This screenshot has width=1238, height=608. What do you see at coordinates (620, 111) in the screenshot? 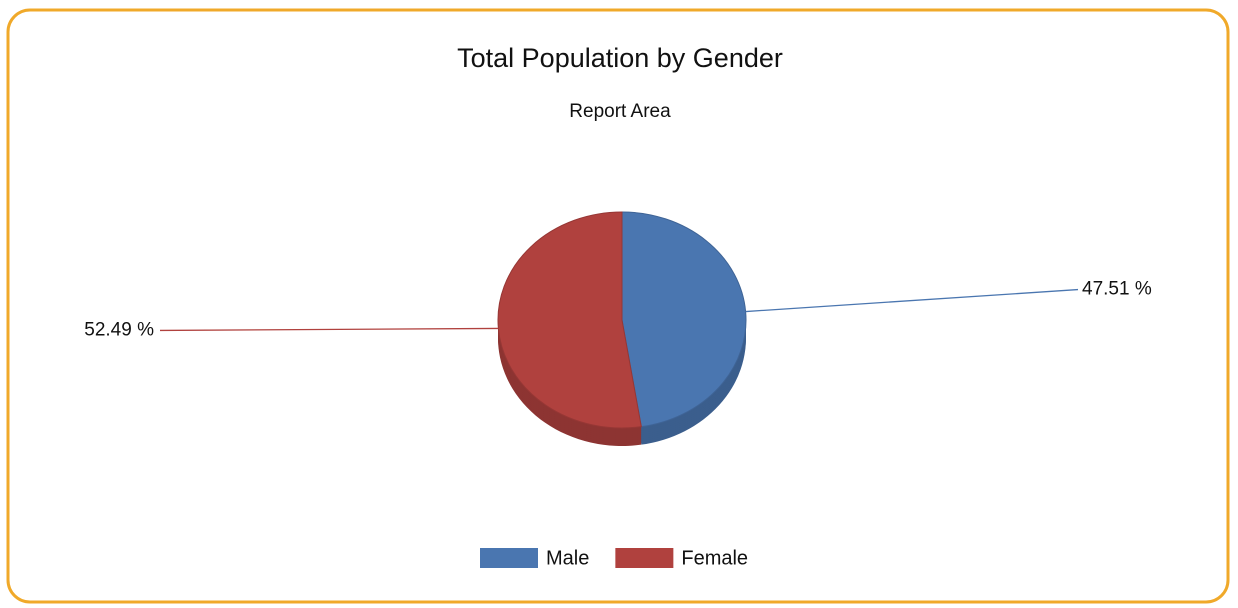
I see `chart-subtitle: Report Area` at bounding box center [620, 111].